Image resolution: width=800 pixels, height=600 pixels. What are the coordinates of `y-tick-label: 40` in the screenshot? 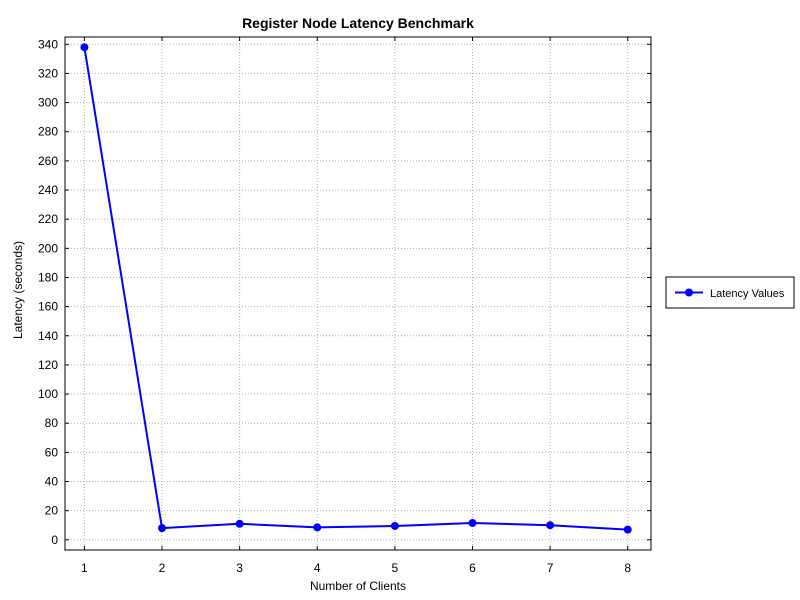 It's located at (52, 482).